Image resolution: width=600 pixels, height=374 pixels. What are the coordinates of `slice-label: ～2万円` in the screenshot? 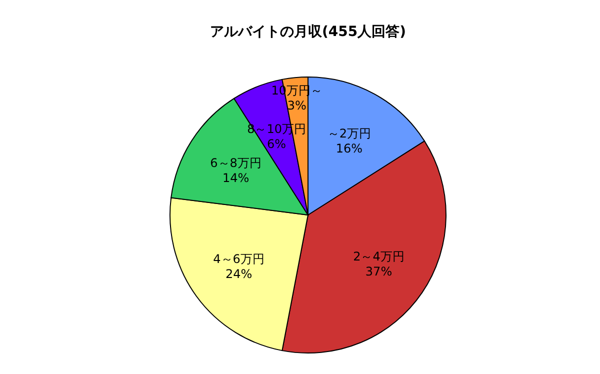 It's located at (349, 133).